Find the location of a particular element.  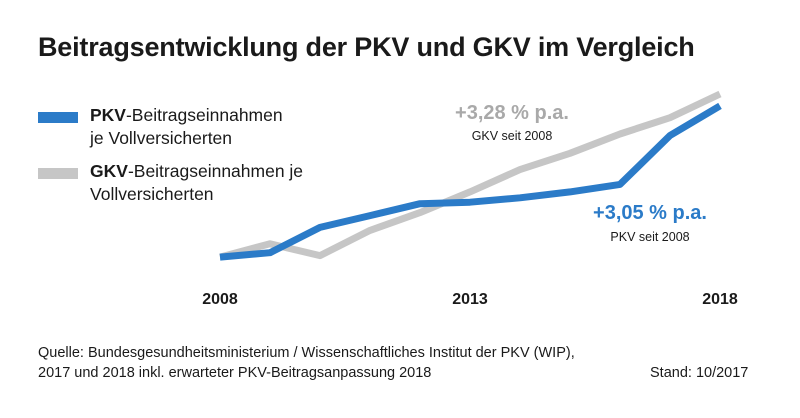

legend-label-pkv-rest: -Beitragseinnahmen is located at coordinates (204, 115).